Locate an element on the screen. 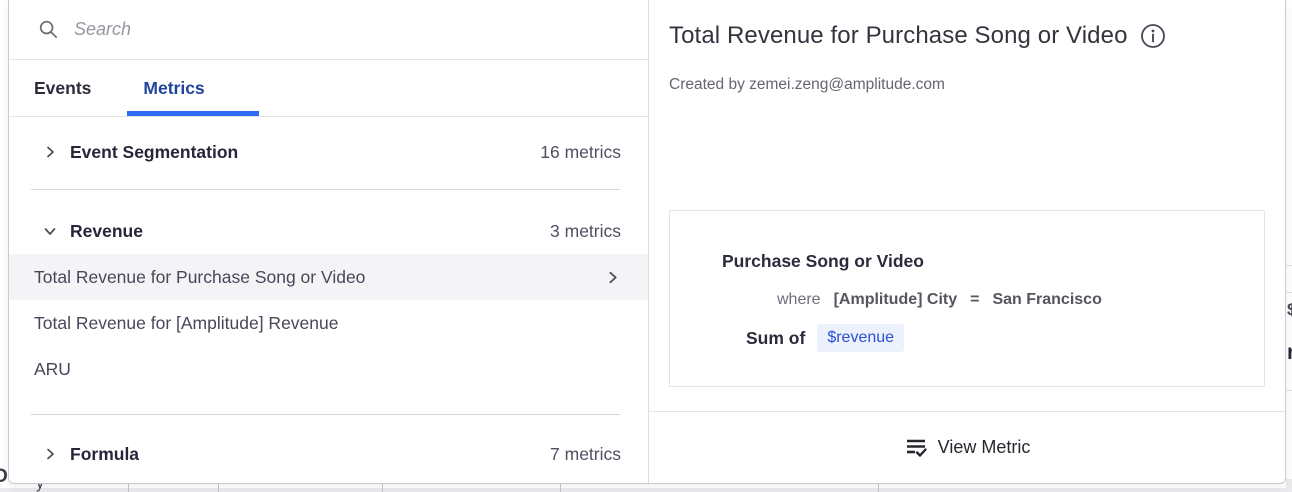  section-label: Formula is located at coordinates (105, 453).